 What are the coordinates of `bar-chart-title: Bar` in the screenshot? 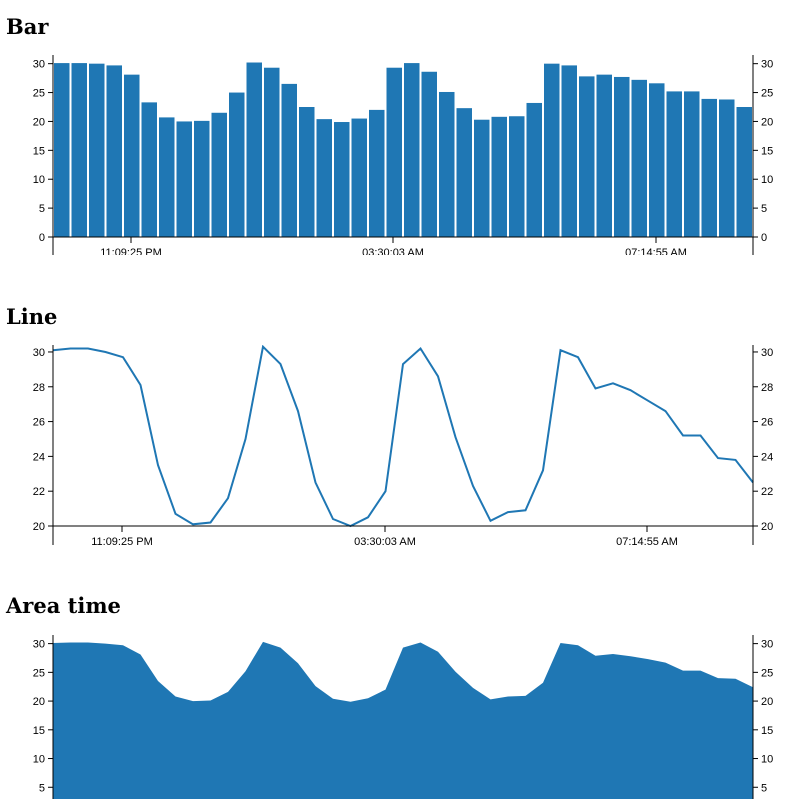 It's located at (27, 26).